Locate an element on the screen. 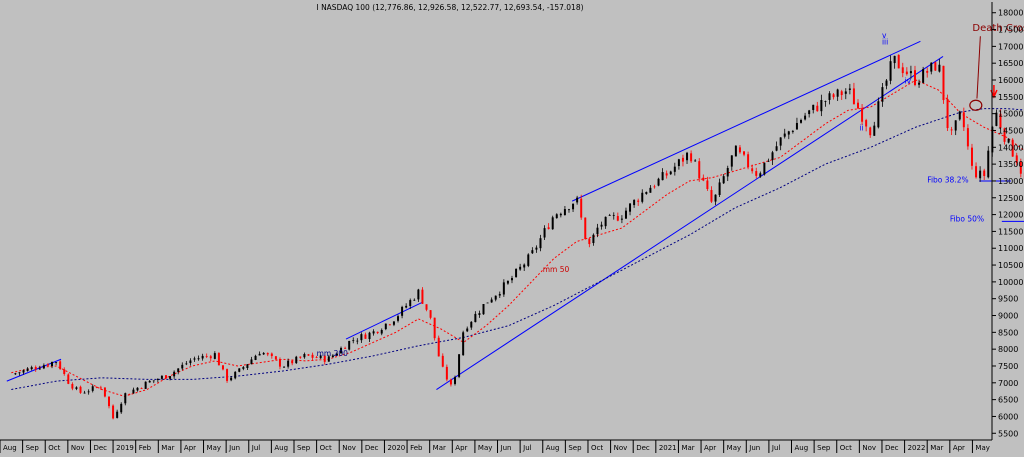 The height and width of the screenshot is (457, 1024). y-tick-label: 15000 is located at coordinates (1010, 114).